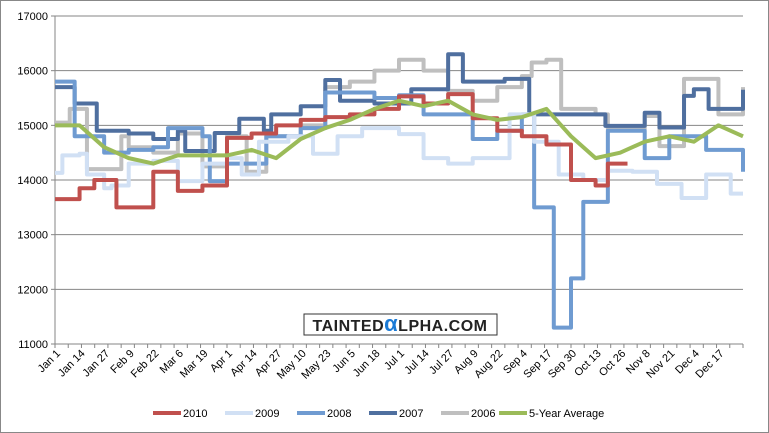  What do you see at coordinates (367, 364) in the screenshot?
I see `x-tick-label: Jun 18` at bounding box center [367, 364].